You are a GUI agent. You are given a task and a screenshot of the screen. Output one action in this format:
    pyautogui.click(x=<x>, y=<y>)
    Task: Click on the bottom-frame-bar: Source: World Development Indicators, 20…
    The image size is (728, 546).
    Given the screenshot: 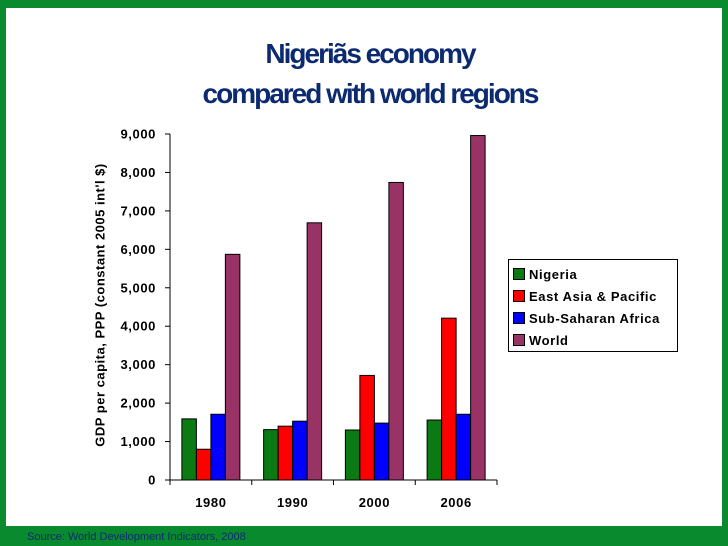 What is the action you would take?
    pyautogui.click(x=364, y=536)
    